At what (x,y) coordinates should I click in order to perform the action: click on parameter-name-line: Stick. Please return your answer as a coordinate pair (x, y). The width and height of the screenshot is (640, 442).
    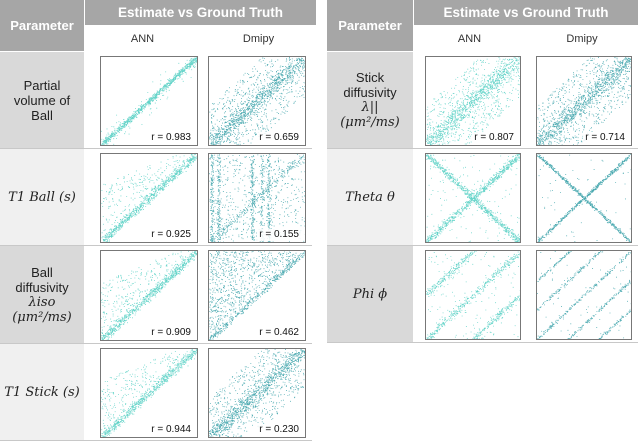
    Looking at the image, I should click on (370, 77).